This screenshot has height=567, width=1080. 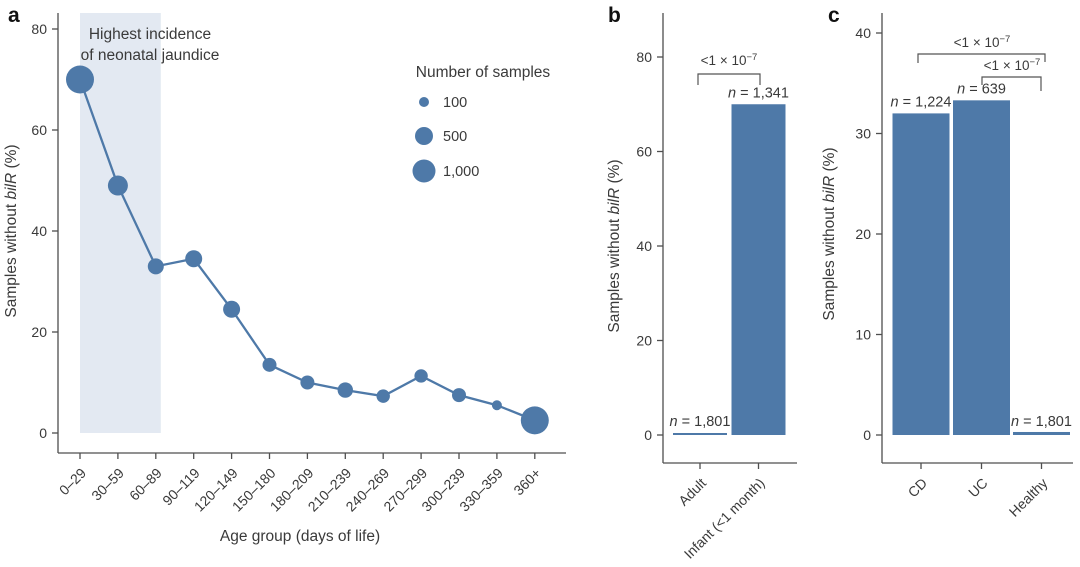 What do you see at coordinates (863, 335) in the screenshot?
I see `y-tick-label: 10` at bounding box center [863, 335].